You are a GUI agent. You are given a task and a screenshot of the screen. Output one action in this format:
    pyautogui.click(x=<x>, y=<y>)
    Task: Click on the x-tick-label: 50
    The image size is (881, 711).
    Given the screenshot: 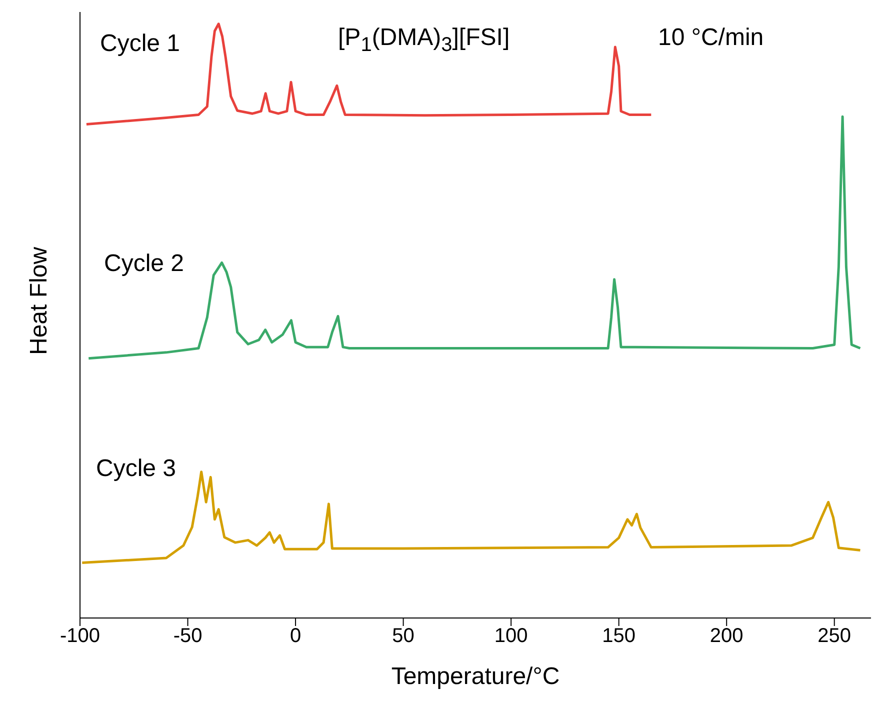 What is the action you would take?
    pyautogui.click(x=403, y=636)
    